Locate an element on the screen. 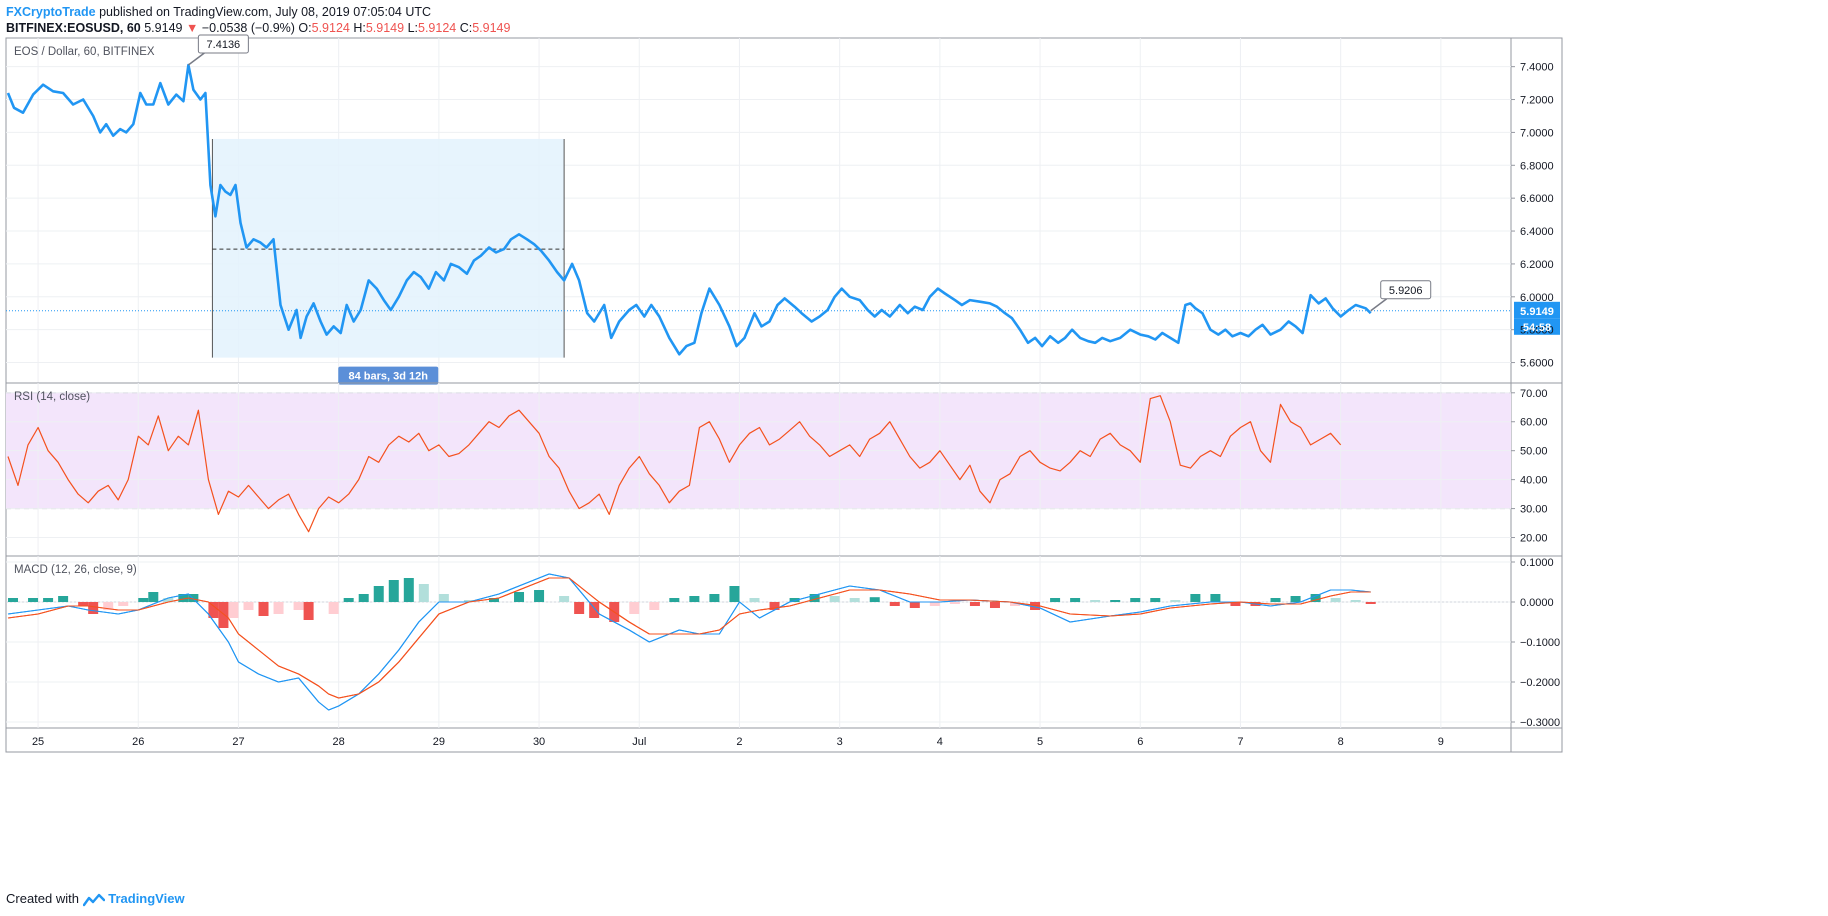 This screenshot has height=916, width=1828. price-ytick-label-8: 7.2000 is located at coordinates (1537, 101).